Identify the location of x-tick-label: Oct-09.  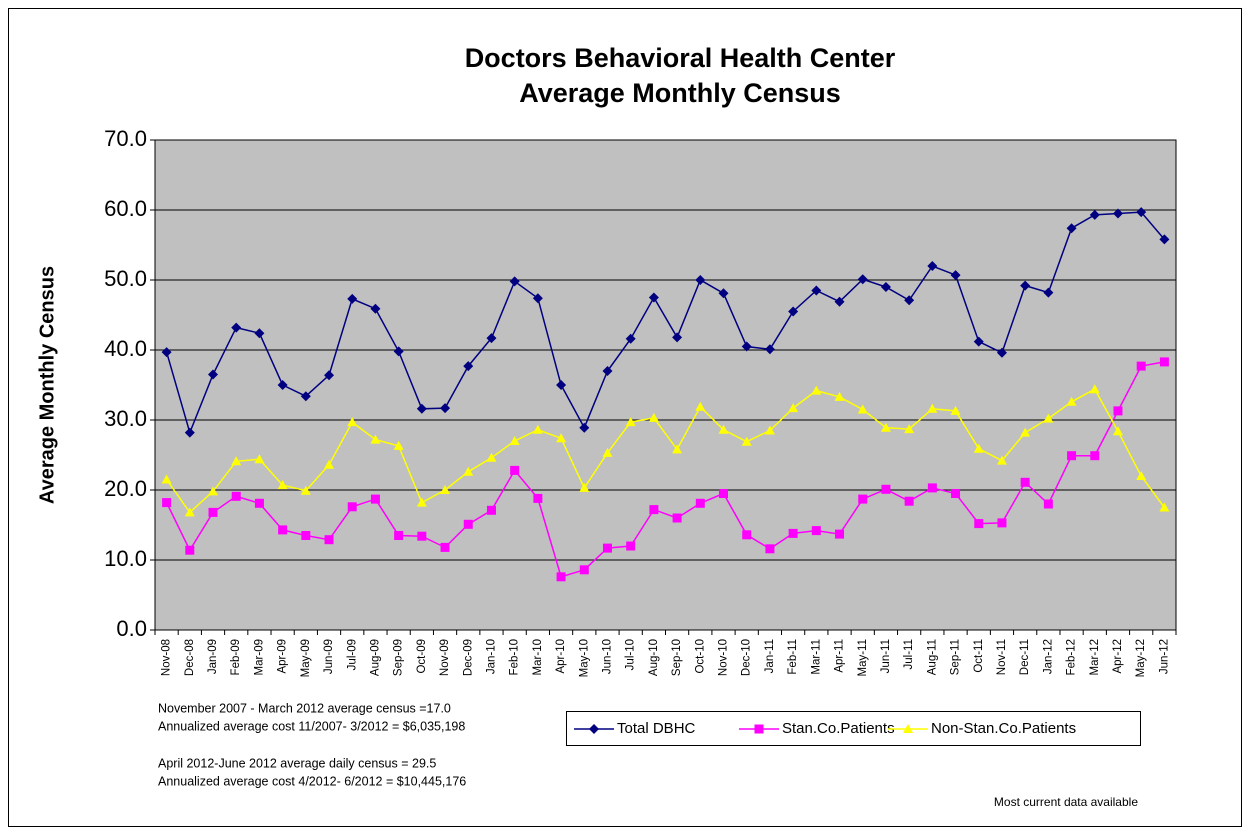
(422, 656).